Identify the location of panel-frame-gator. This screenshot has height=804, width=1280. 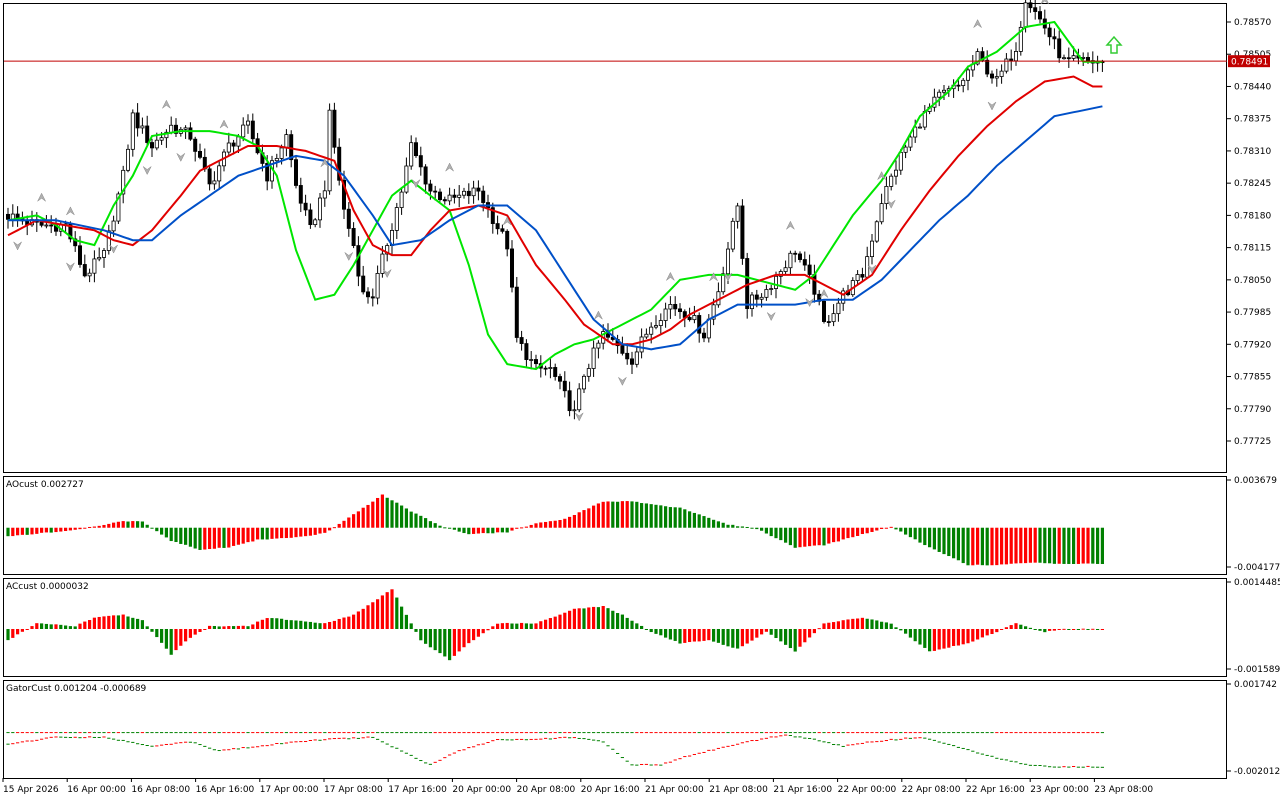
(615, 729).